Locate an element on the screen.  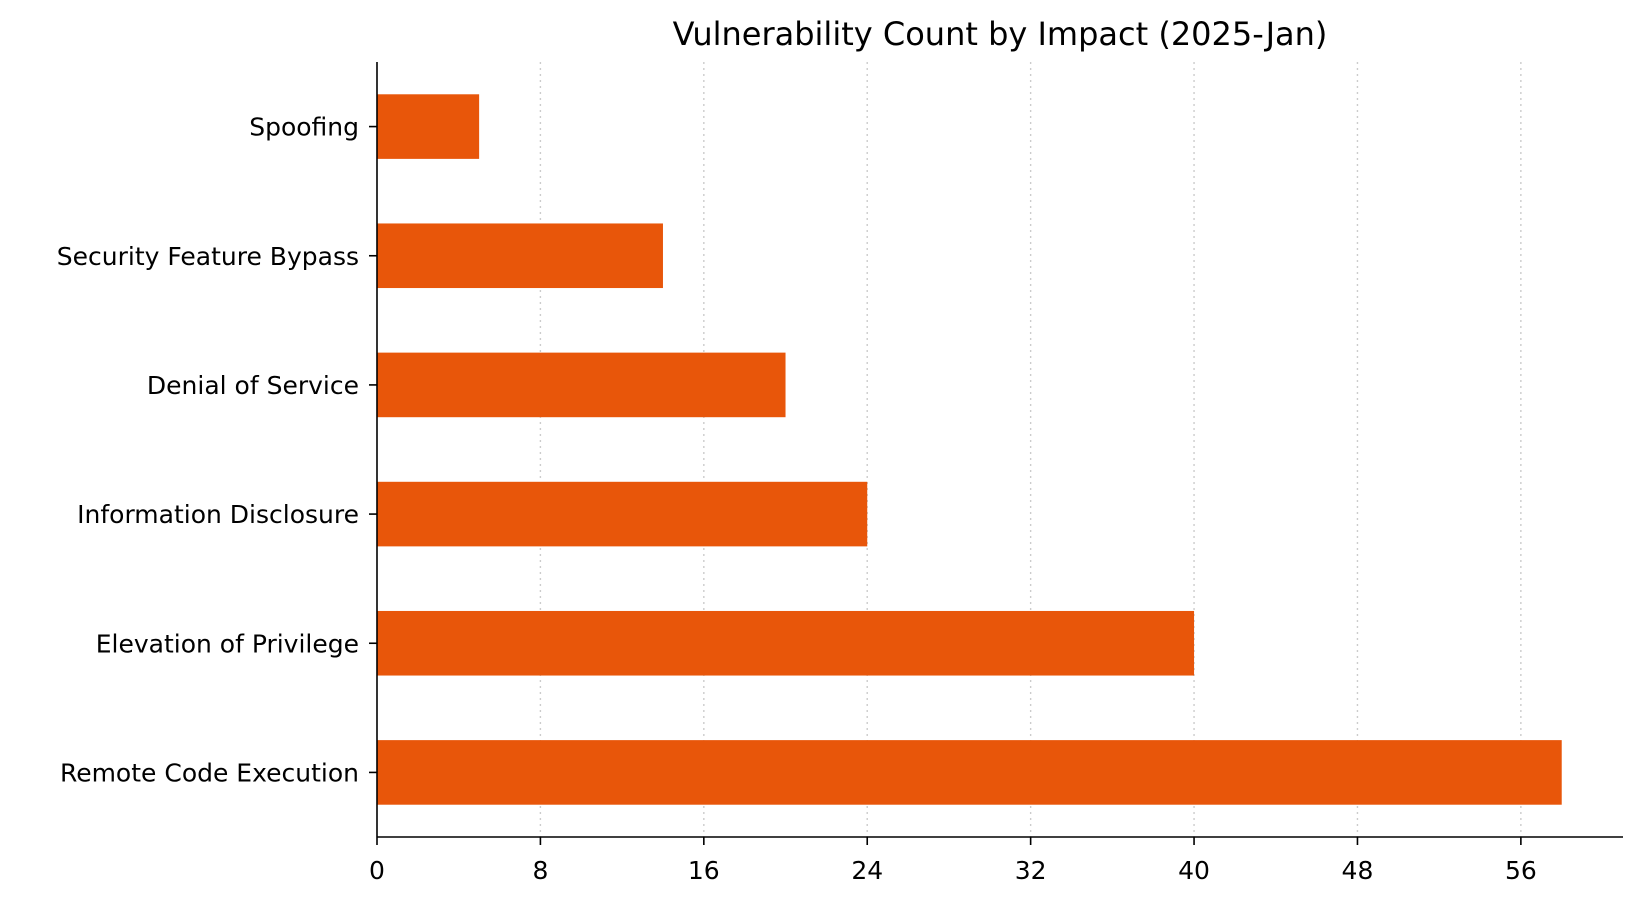
bar-information-disclosure is located at coordinates (622, 514).